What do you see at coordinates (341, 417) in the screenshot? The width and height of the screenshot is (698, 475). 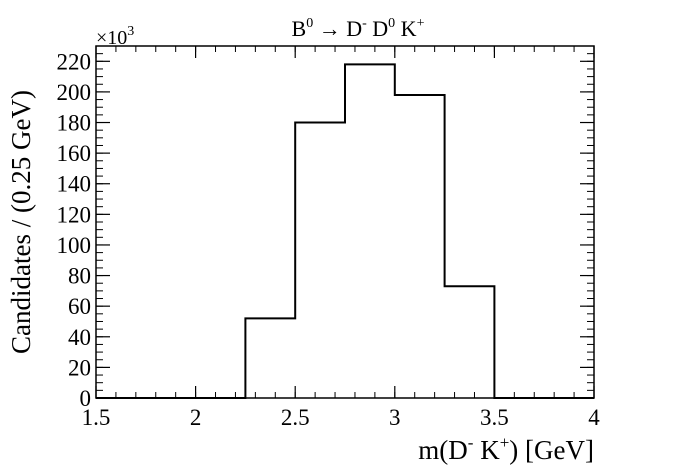 I see `x-tick-labels: 1.5 2 2.5 3 3.5 4` at bounding box center [341, 417].